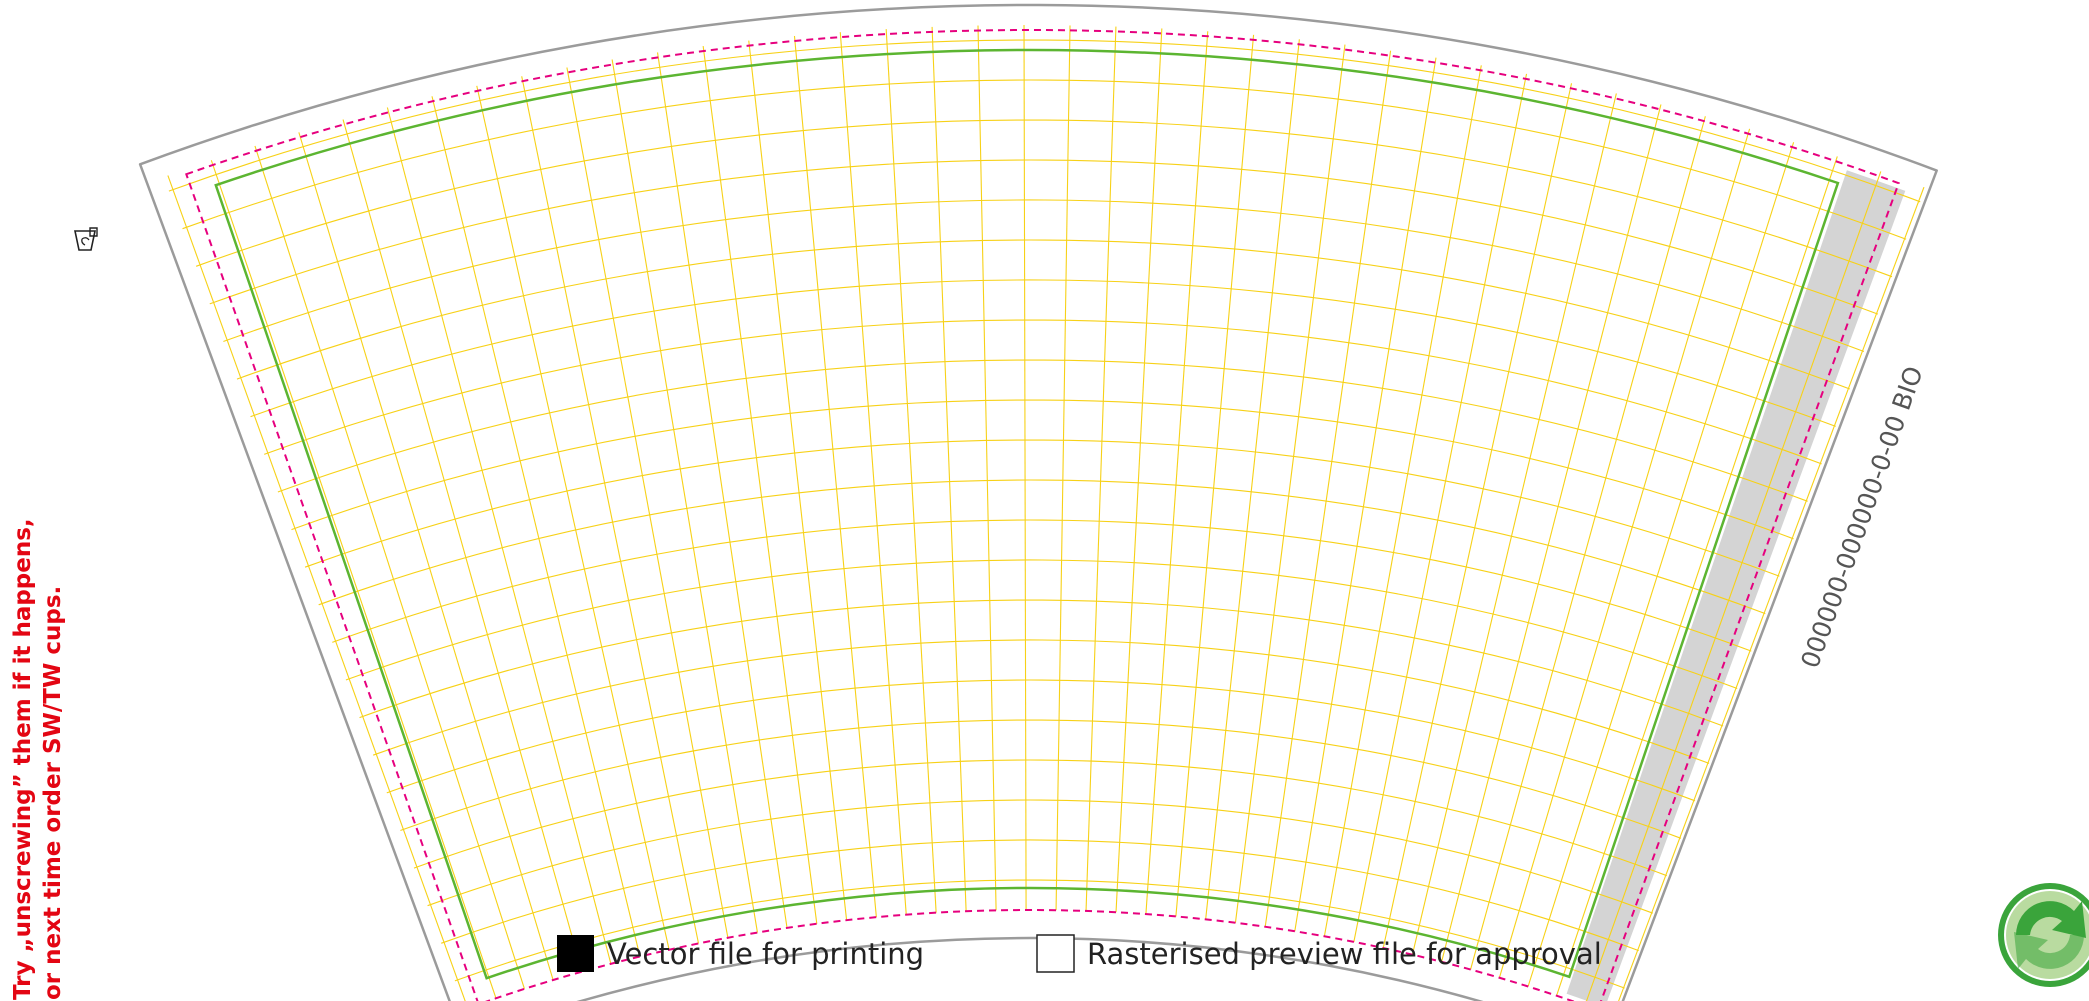  Describe the element at coordinates (575, 953) in the screenshot. I see `vector-swatch-icon` at that location.